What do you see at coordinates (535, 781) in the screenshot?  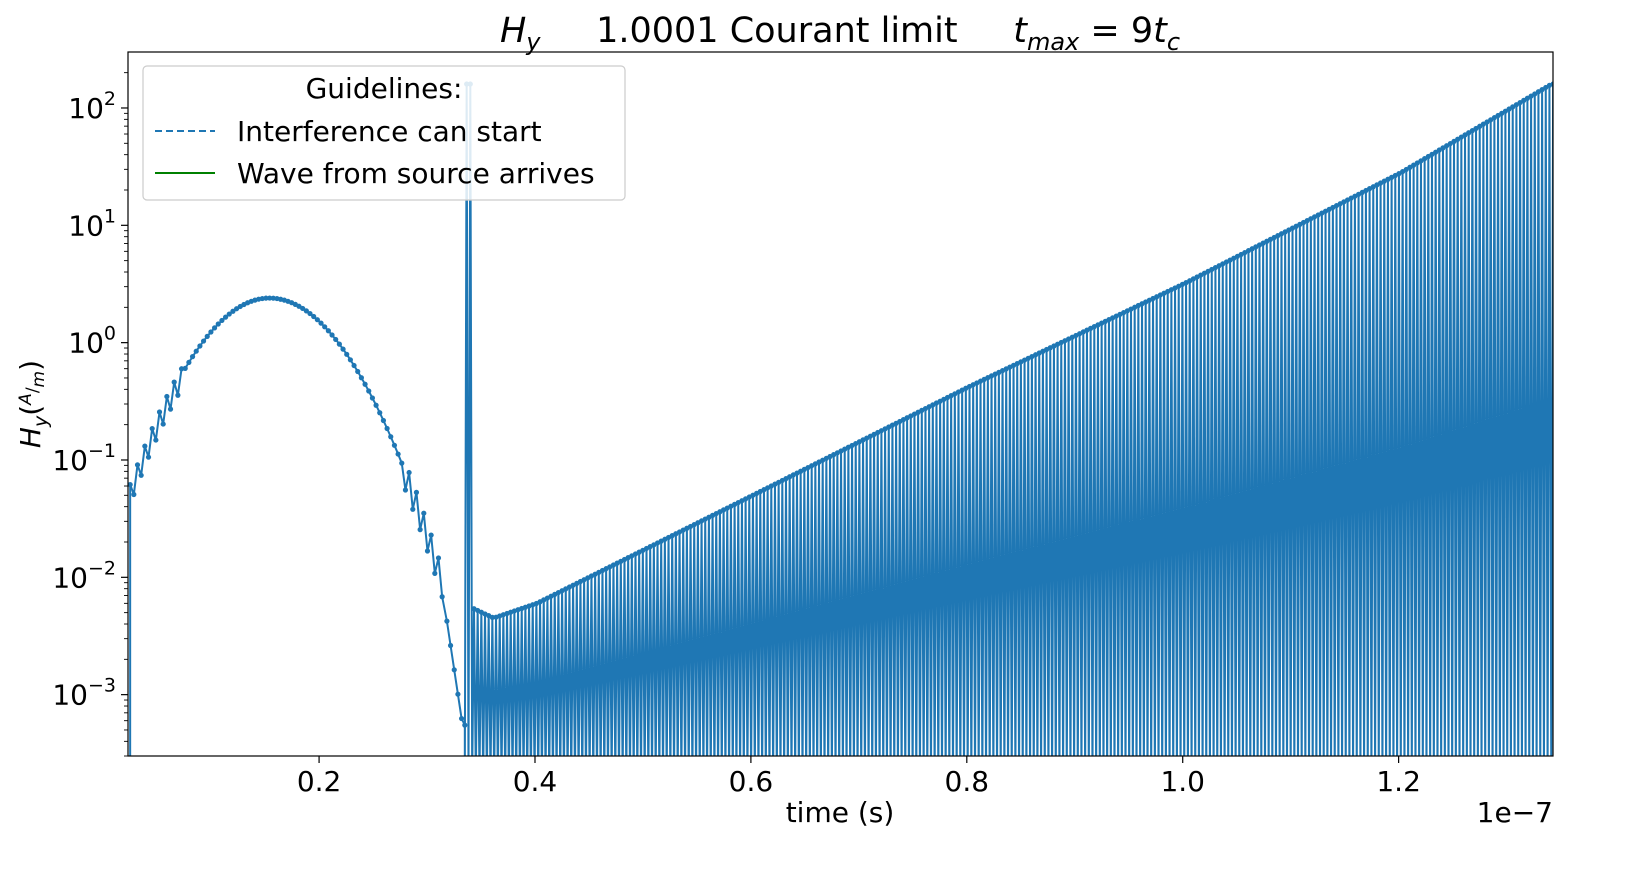 I see `x-tick-label-1: 0.4` at bounding box center [535, 781].